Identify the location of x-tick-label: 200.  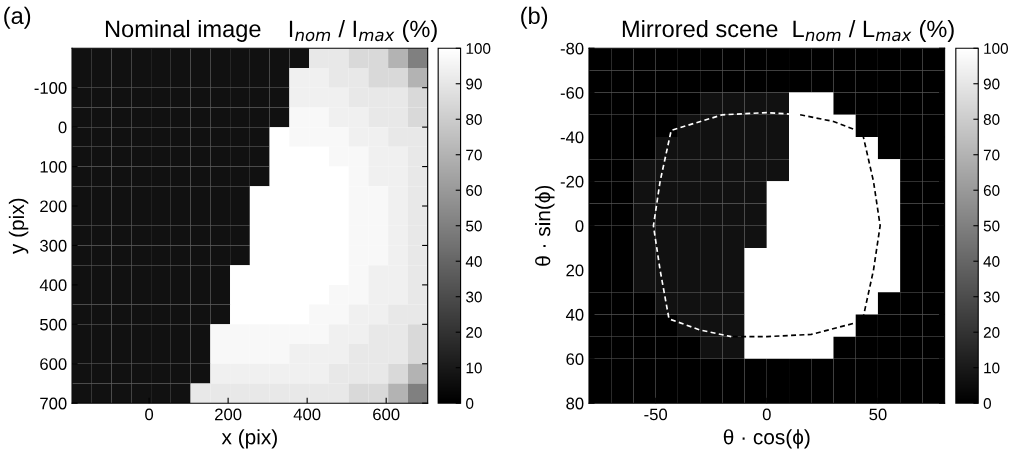
(228, 414).